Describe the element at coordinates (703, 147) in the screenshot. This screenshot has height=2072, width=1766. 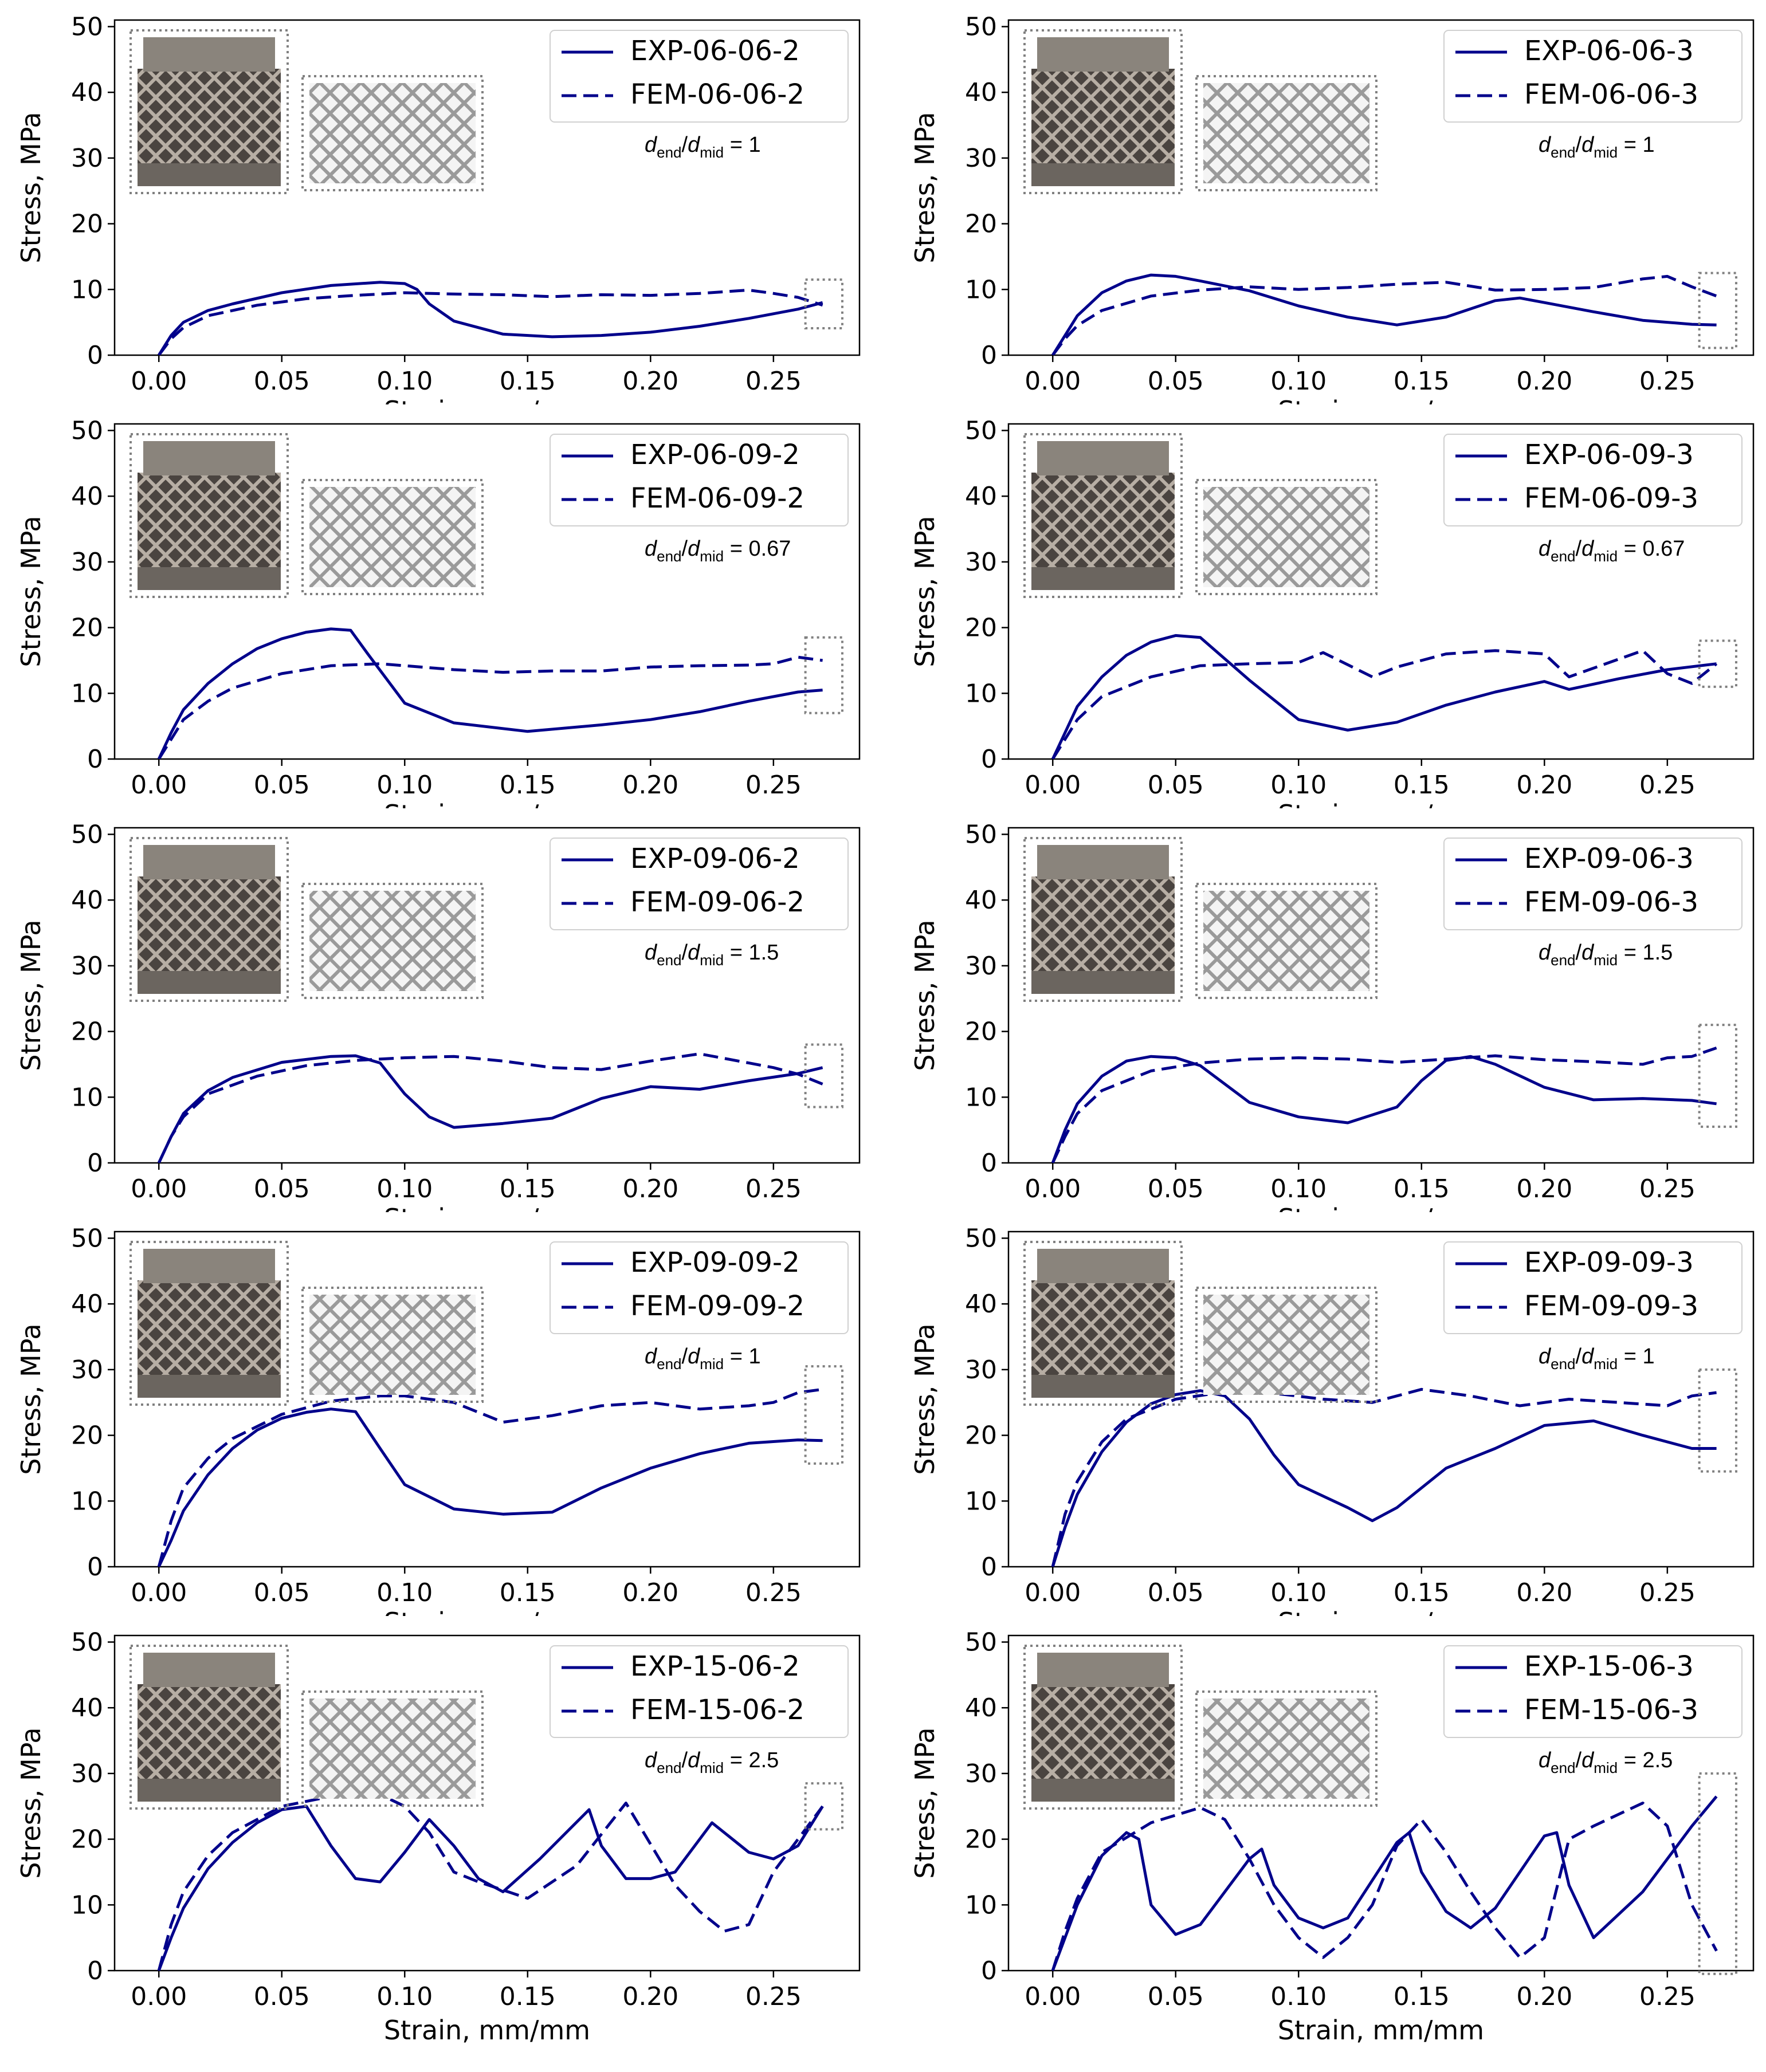
I see `ratio-annotation: dend/dmid = 1` at that location.